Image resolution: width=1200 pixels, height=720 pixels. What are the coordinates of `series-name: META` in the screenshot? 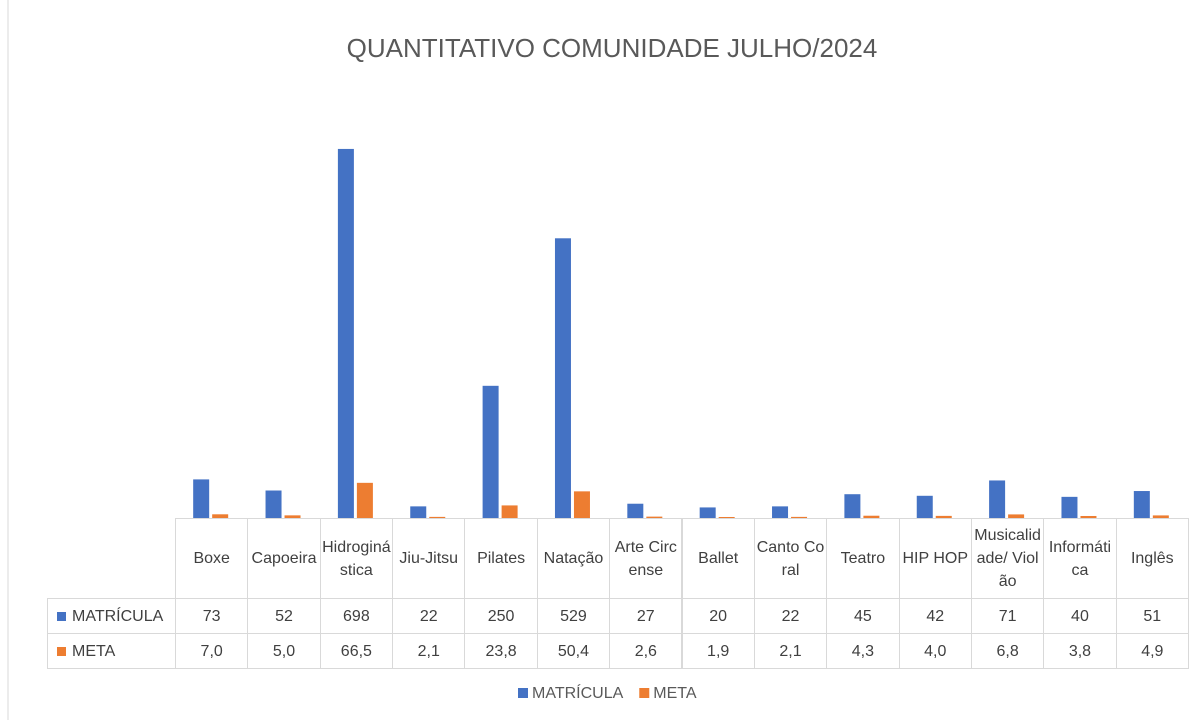 It's located at (94, 651).